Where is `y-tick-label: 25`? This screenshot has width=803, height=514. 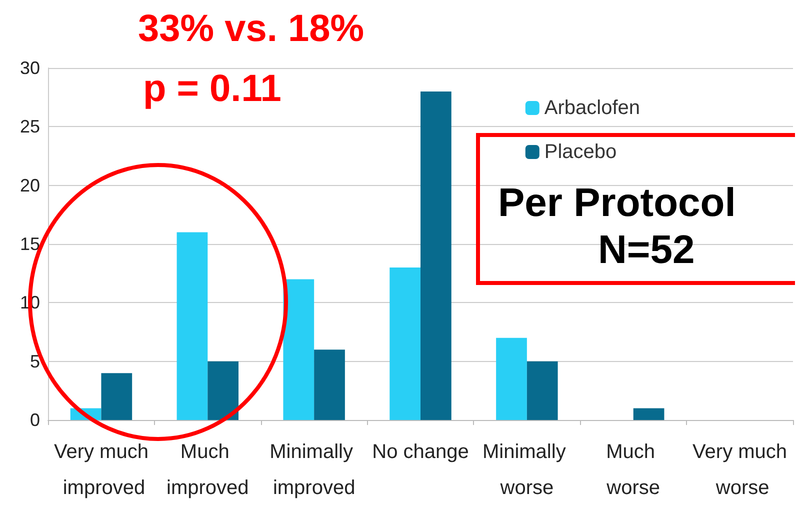 y-tick-label: 25 is located at coordinates (30, 126).